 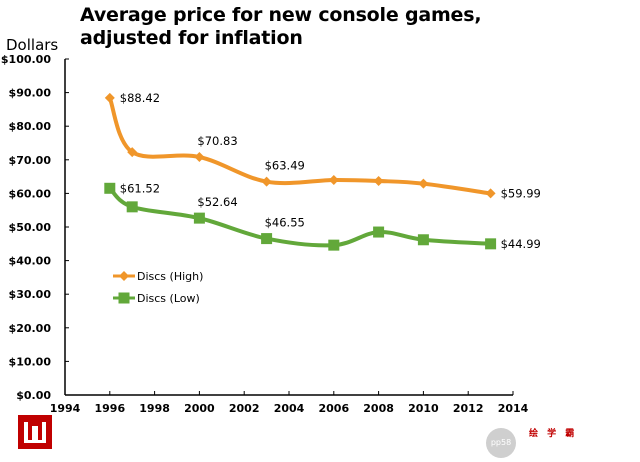 I want to click on x-tick-label: 1996, so click(x=109, y=408).